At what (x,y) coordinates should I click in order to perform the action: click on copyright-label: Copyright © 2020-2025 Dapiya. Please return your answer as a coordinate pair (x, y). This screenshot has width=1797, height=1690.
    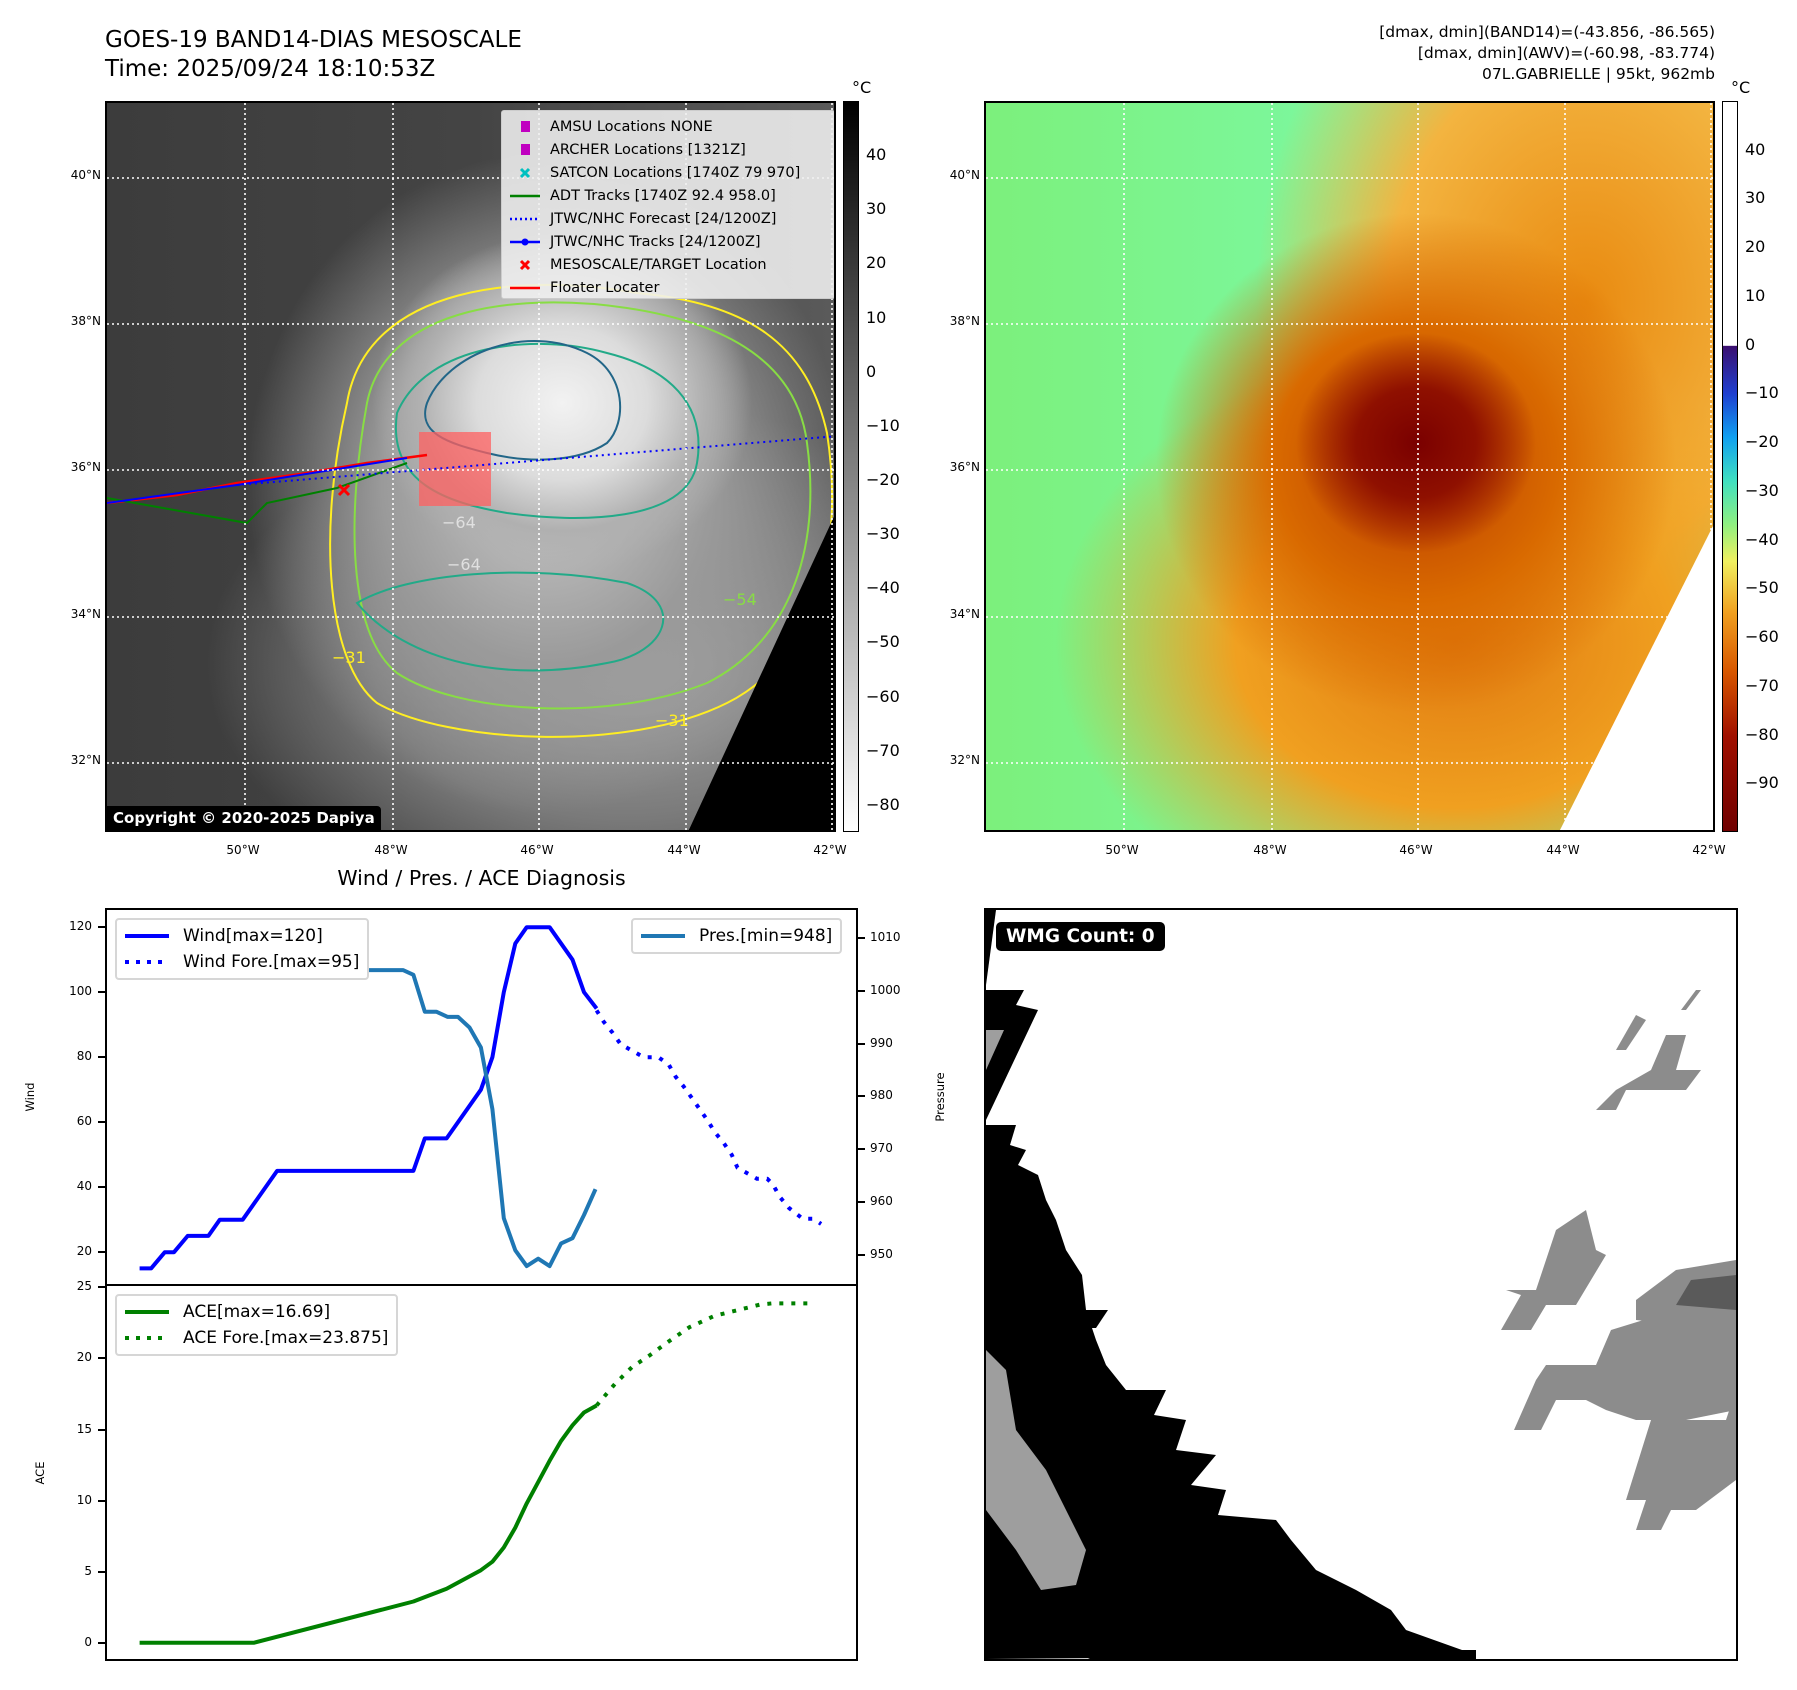
    Looking at the image, I should click on (244, 818).